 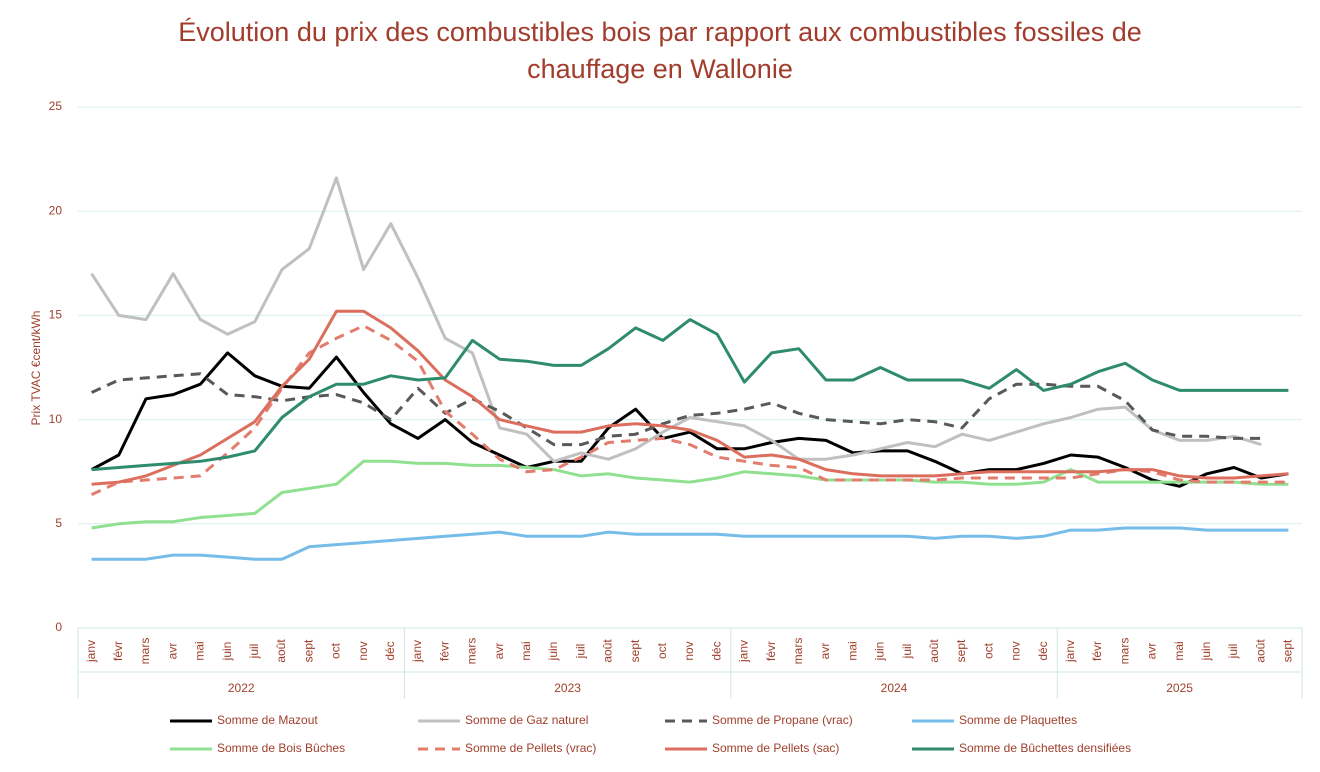 I want to click on legend-label: Somme de Pellets (vrac), so click(x=530, y=748).